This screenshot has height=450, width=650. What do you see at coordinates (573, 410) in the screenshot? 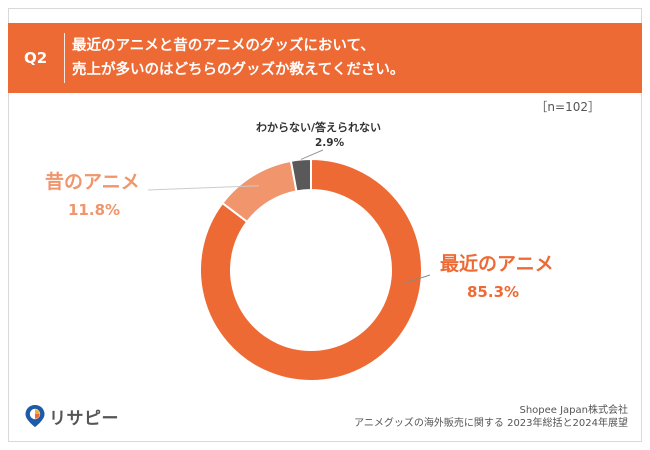
I see `source-company: Shopee Japan株式会社` at bounding box center [573, 410].